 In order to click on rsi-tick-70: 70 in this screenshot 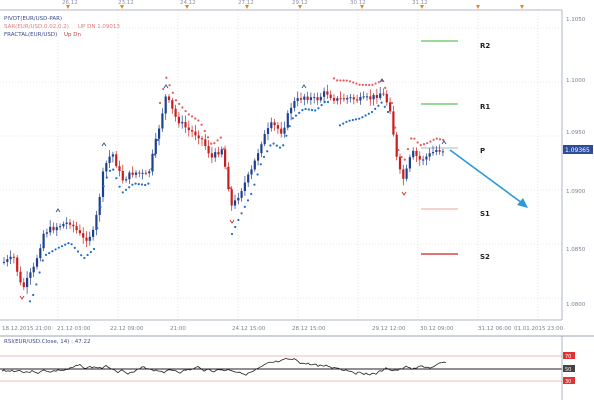, I will do `click(568, 357)`.